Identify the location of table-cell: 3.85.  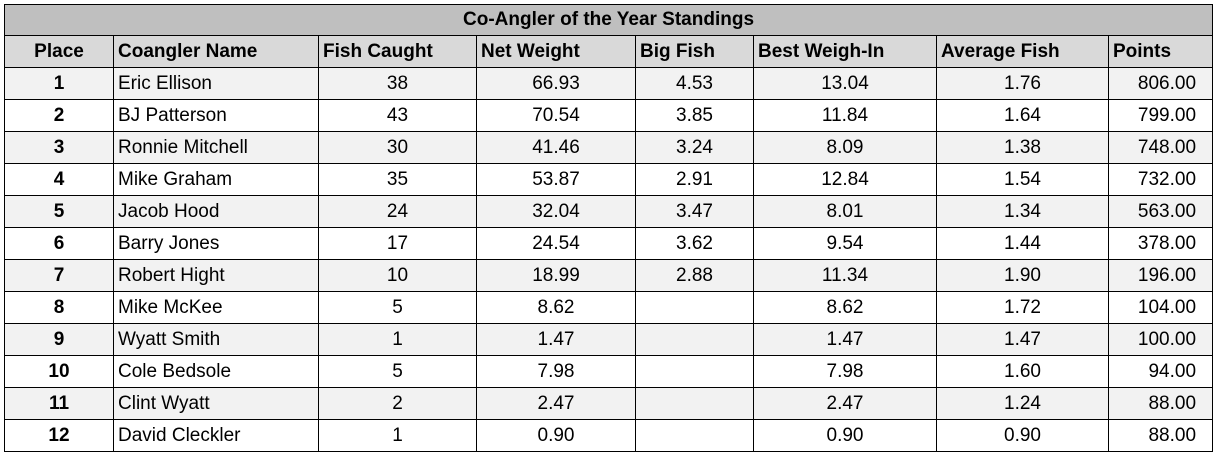
(694, 115).